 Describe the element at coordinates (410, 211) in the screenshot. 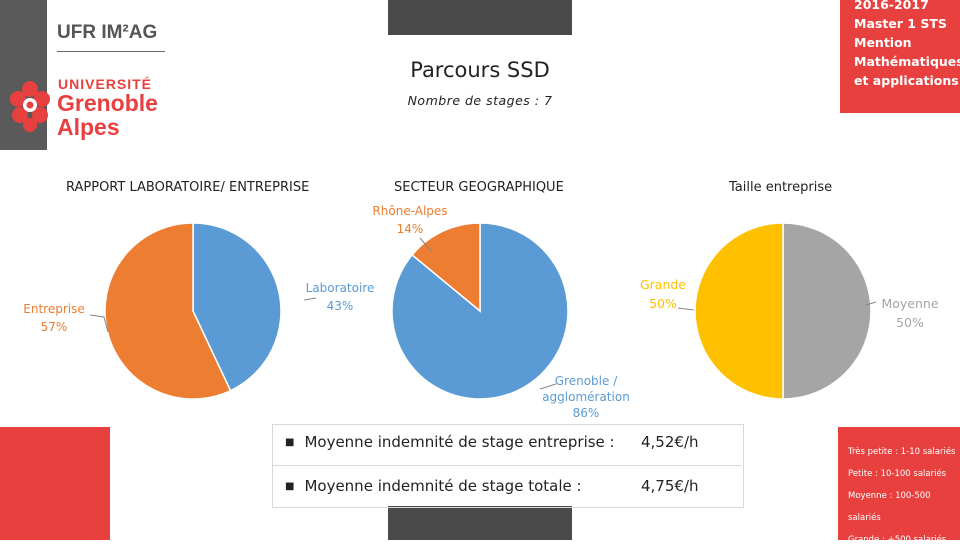

I see `label-rhone-alpes-name: Rhône-Alpes` at that location.